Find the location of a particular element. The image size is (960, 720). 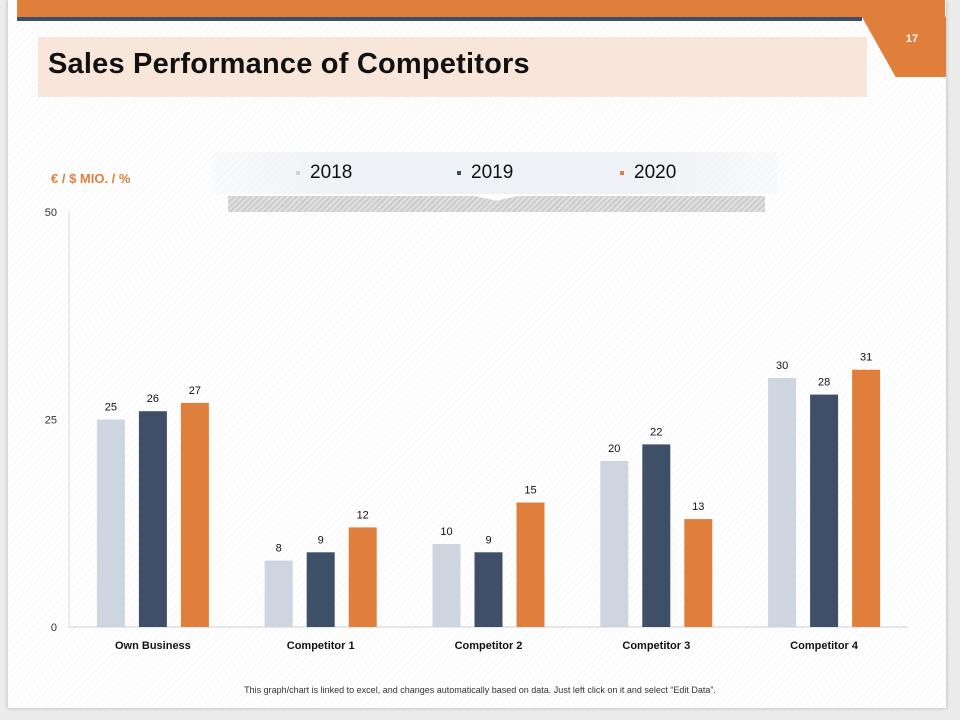

title-banner is located at coordinates (452, 67).